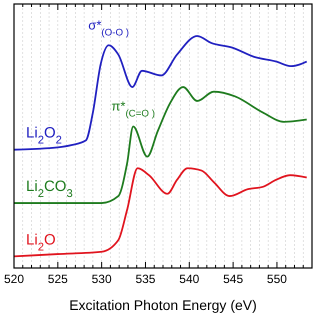  What do you see at coordinates (41, 242) in the screenshot?
I see `series-label: Li$_{2}$O` at bounding box center [41, 242].